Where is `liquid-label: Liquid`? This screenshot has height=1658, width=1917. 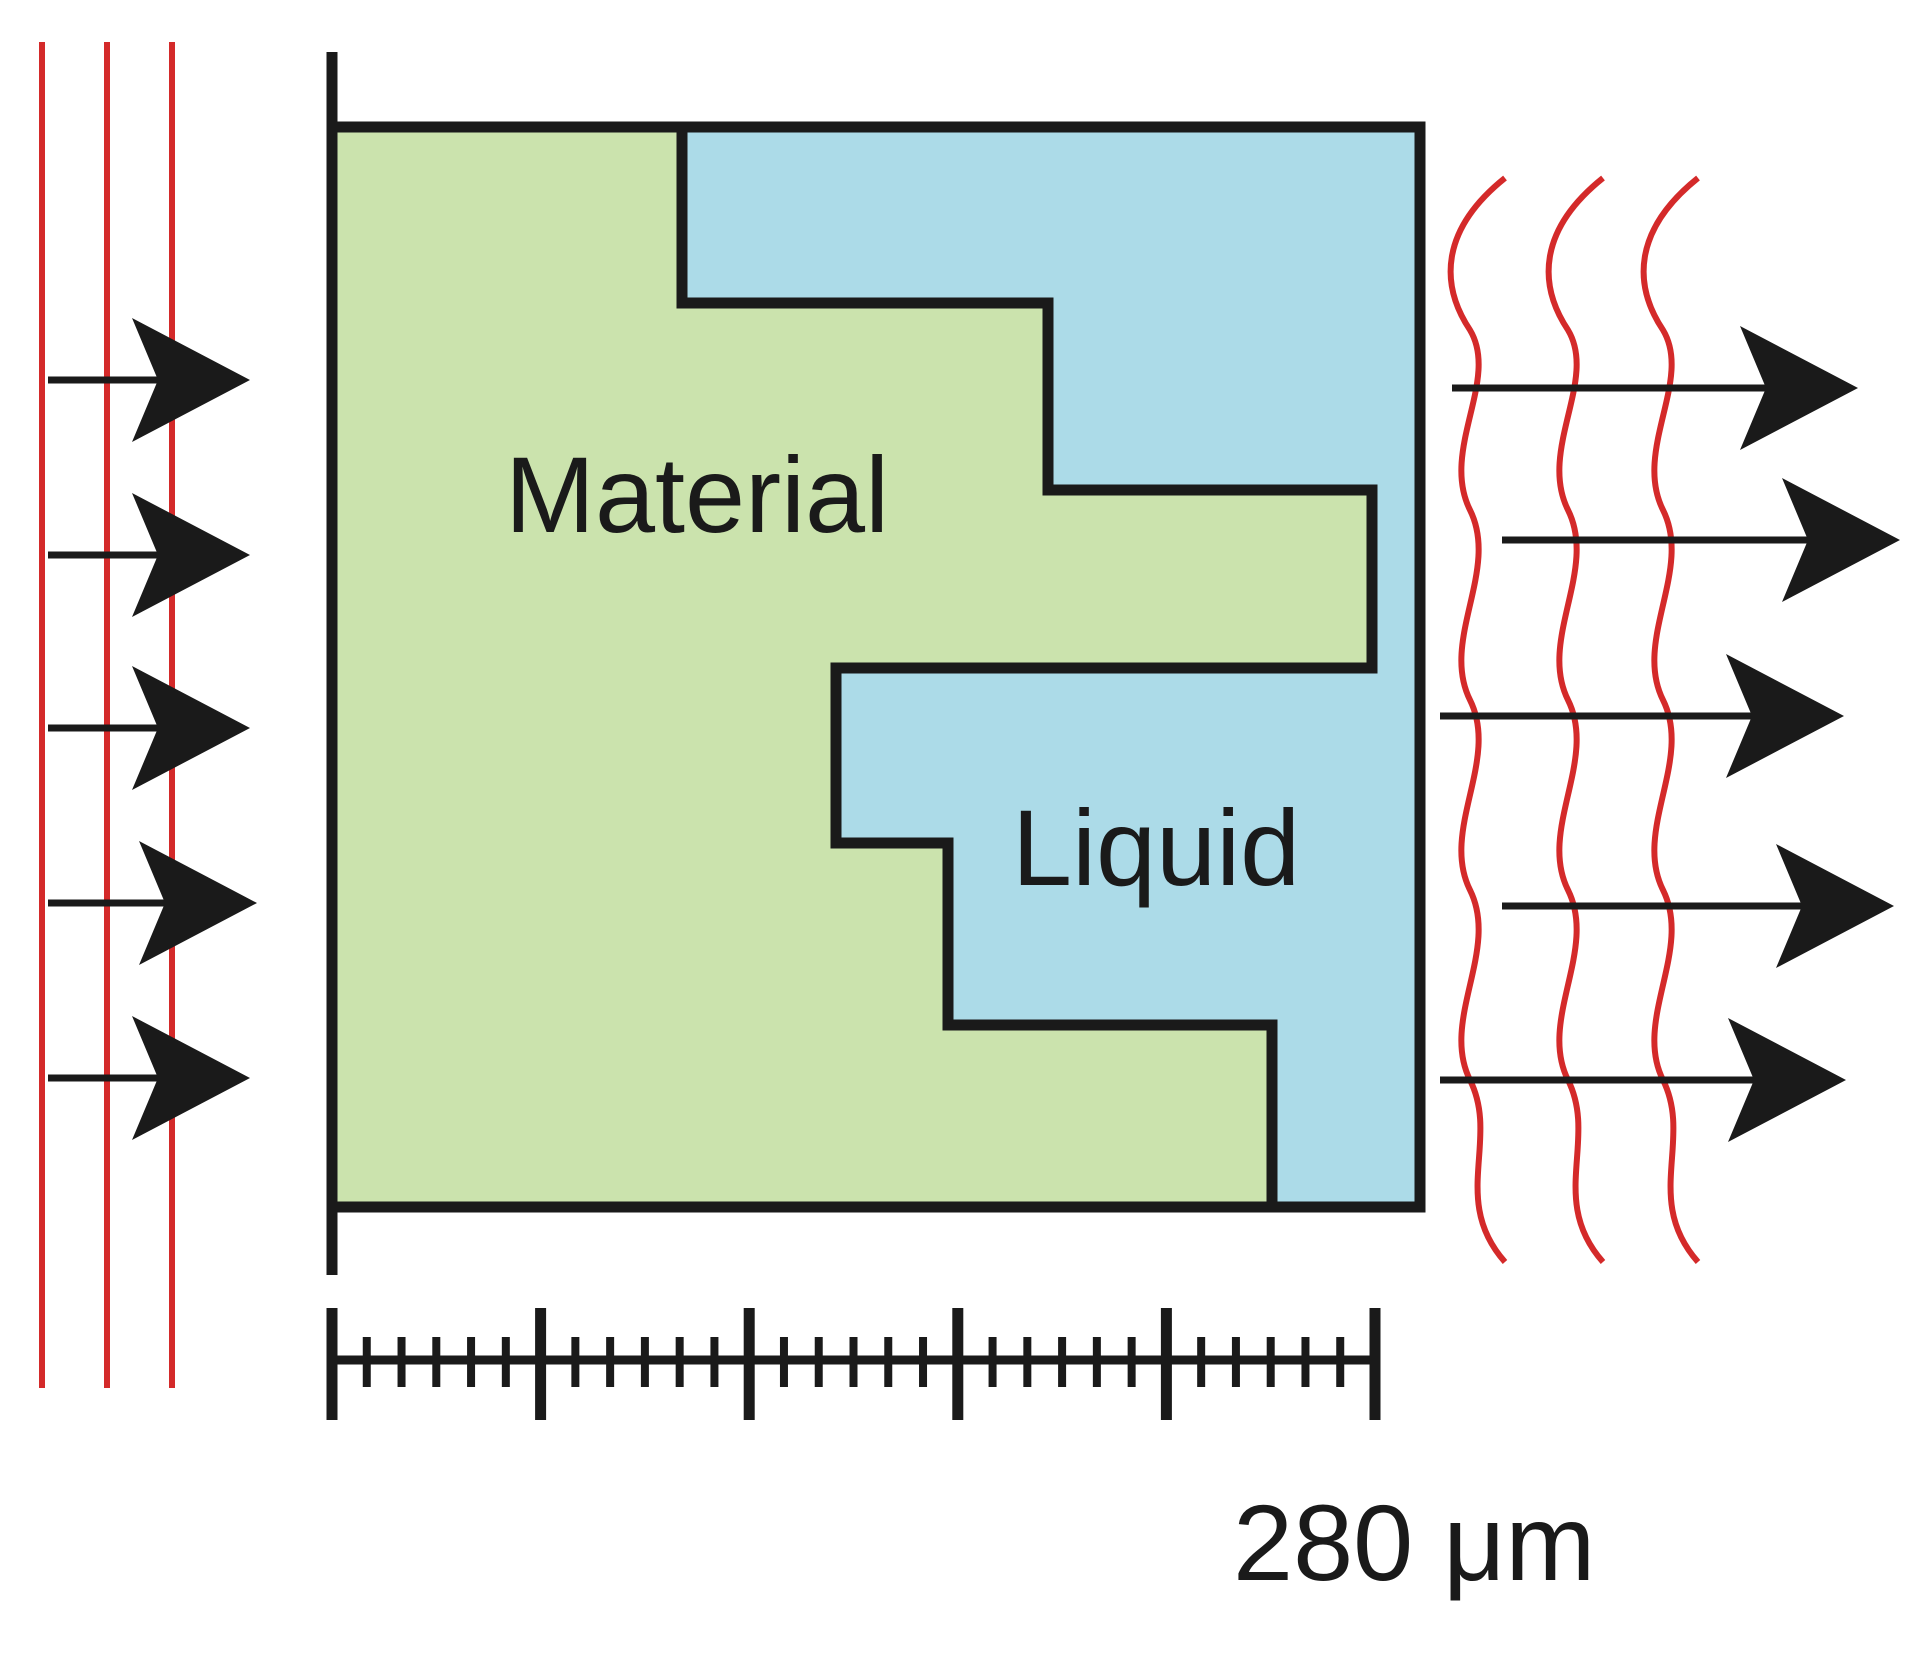 liquid-label: Liquid is located at coordinates (1156, 847).